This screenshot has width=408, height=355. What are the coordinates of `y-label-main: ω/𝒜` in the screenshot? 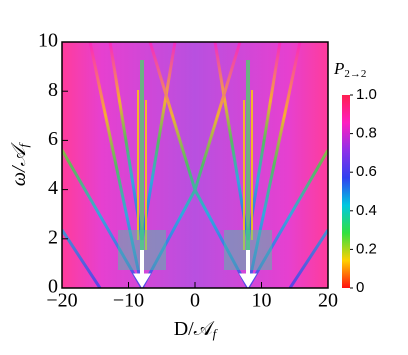 It's located at (19, 163).